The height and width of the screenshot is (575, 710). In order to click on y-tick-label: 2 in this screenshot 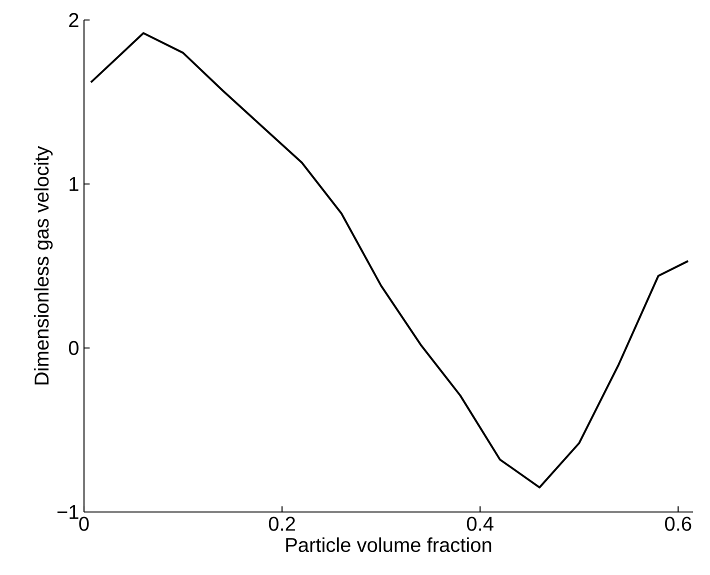, I will do `click(73, 20)`.